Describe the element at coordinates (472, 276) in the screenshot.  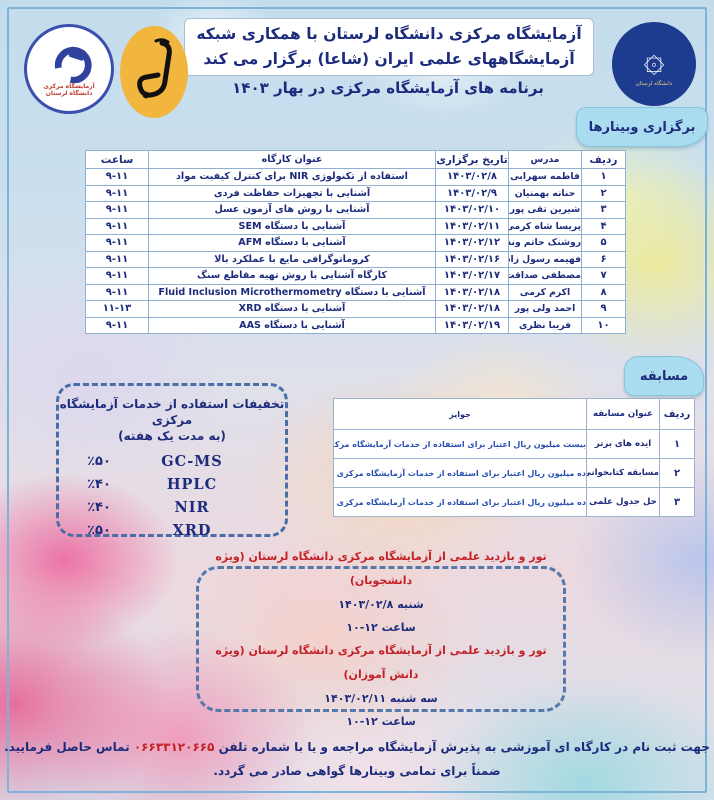
I see `cell-date: ۱۴۰۳/۰۲/۱۷` at that location.